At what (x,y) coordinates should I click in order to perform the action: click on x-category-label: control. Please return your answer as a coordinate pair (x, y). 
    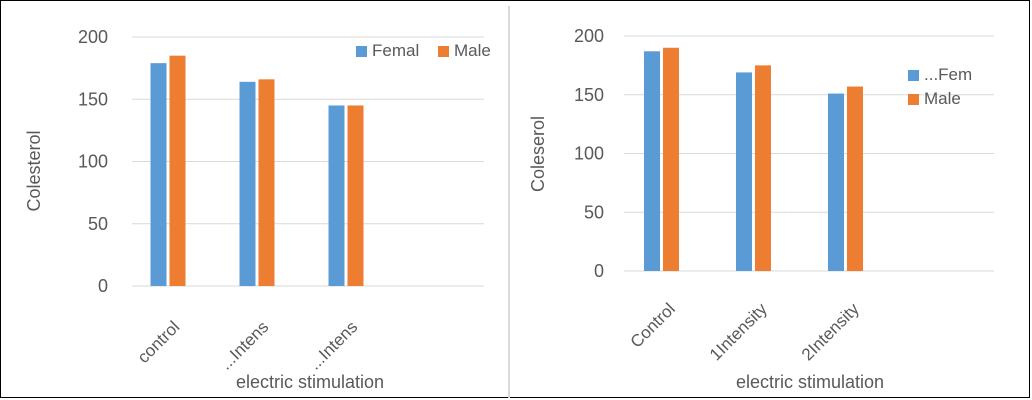
    Looking at the image, I should click on (159, 342).